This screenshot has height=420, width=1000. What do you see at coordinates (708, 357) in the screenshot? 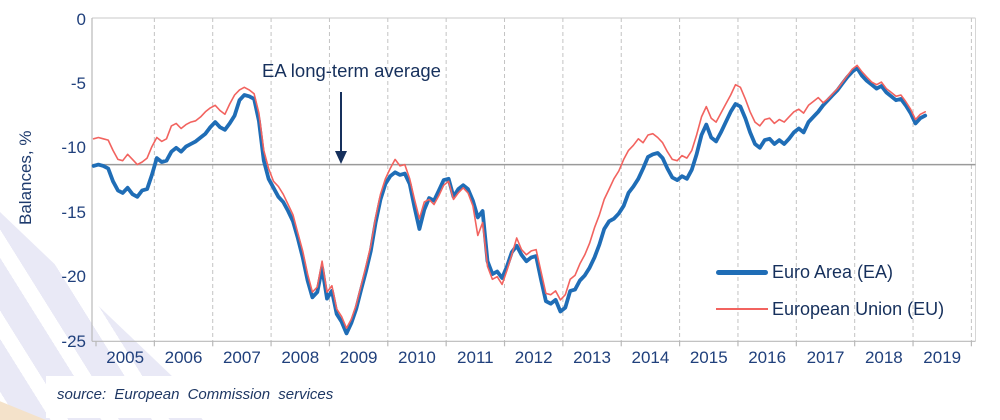
I see `x-tick-label: 2015` at bounding box center [708, 357].